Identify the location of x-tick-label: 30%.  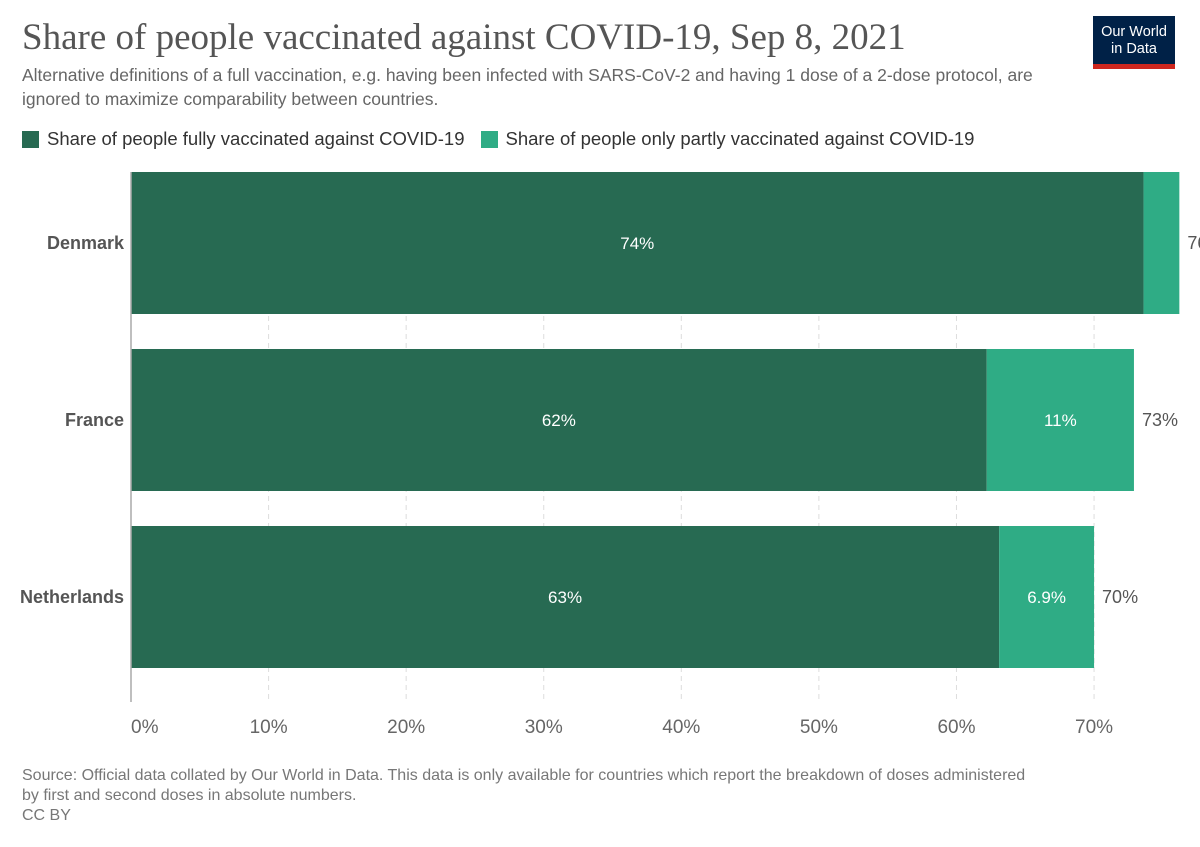
(544, 727).